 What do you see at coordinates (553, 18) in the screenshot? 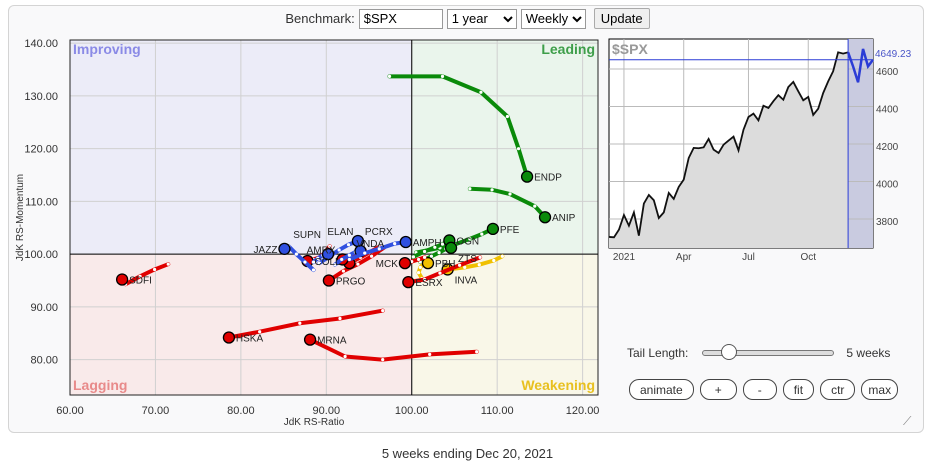
I see `frequency-select: Weekly` at bounding box center [553, 18].